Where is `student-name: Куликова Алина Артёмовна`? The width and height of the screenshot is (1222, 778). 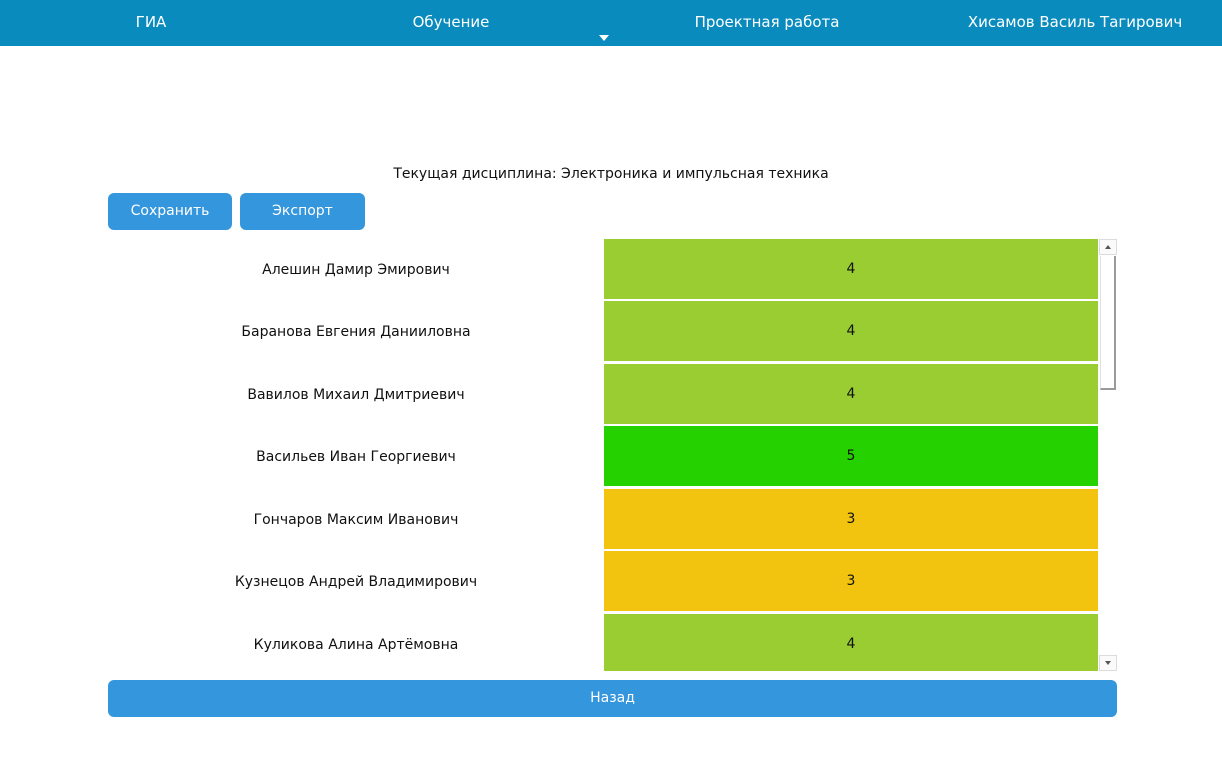 student-name: Куликова Алина Артёмовна is located at coordinates (356, 645).